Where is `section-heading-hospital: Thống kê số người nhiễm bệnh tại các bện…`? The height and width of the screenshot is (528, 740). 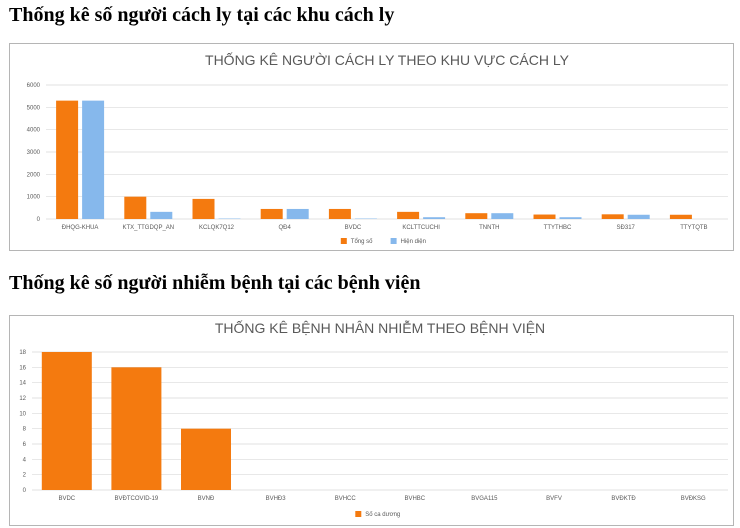 section-heading-hospital: Thống kê số người nhiễm bệnh tại các bện… is located at coordinates (215, 283).